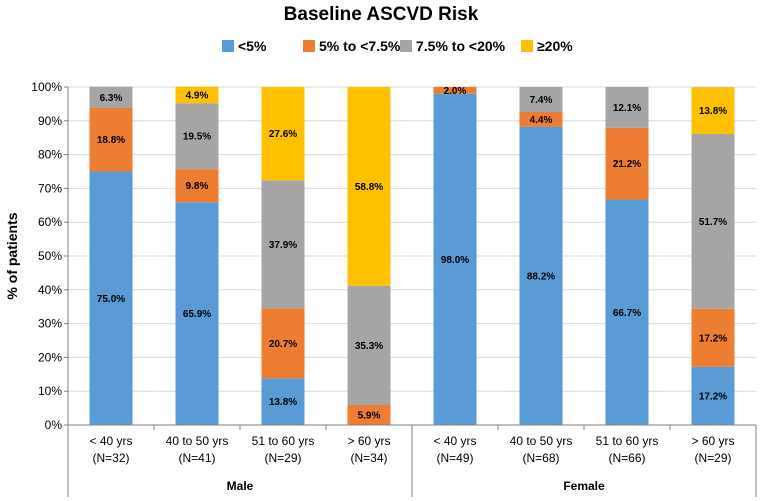  I want to click on data-label: 20.7%, so click(283, 344).